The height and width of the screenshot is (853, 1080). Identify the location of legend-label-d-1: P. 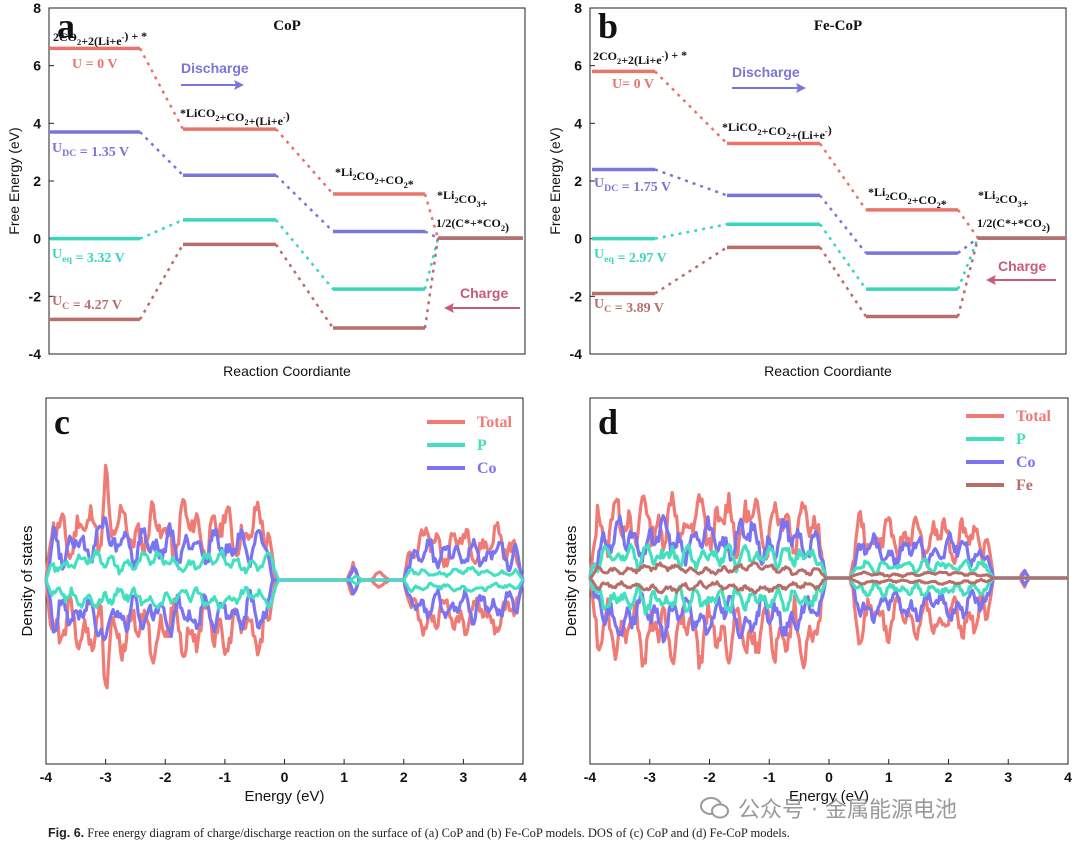
(1021, 439).